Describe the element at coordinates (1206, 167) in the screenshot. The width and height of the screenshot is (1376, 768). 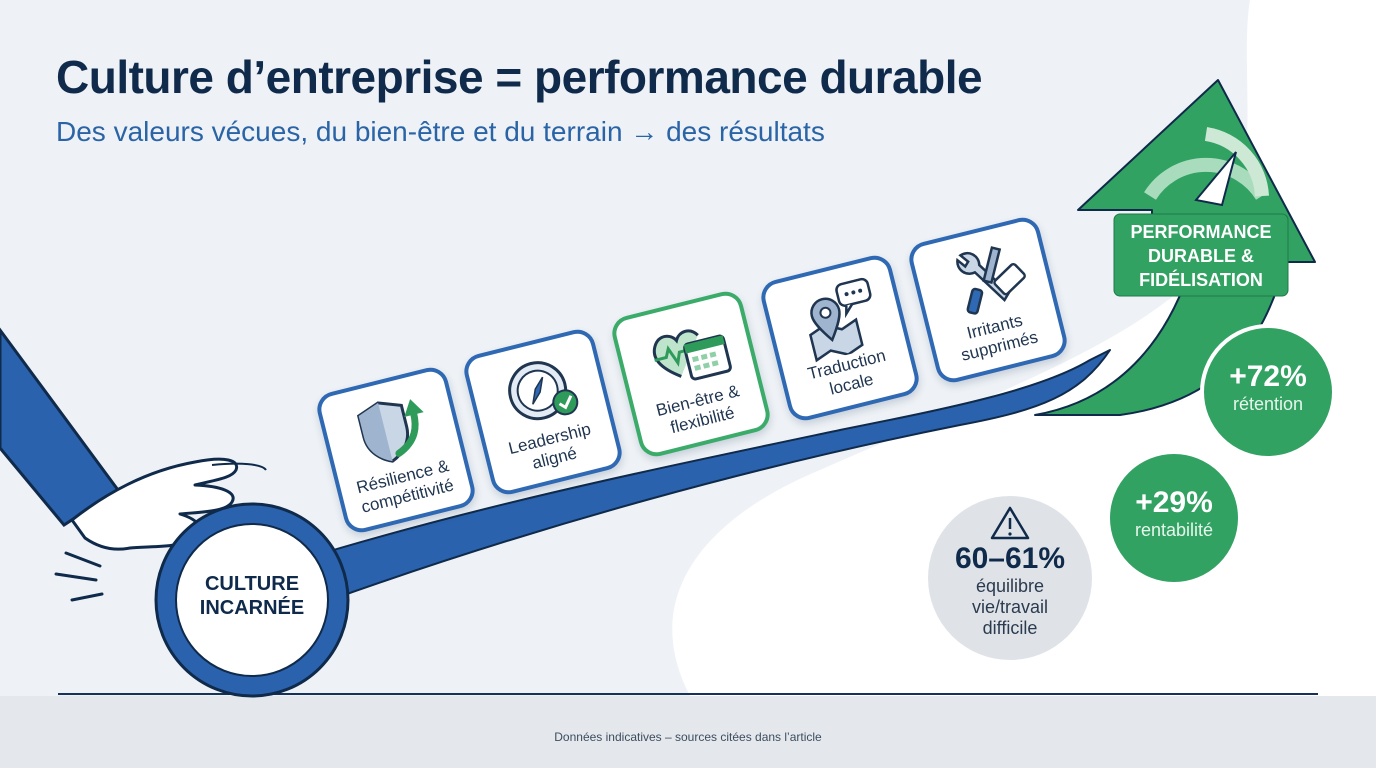
I see `gauge-icon` at that location.